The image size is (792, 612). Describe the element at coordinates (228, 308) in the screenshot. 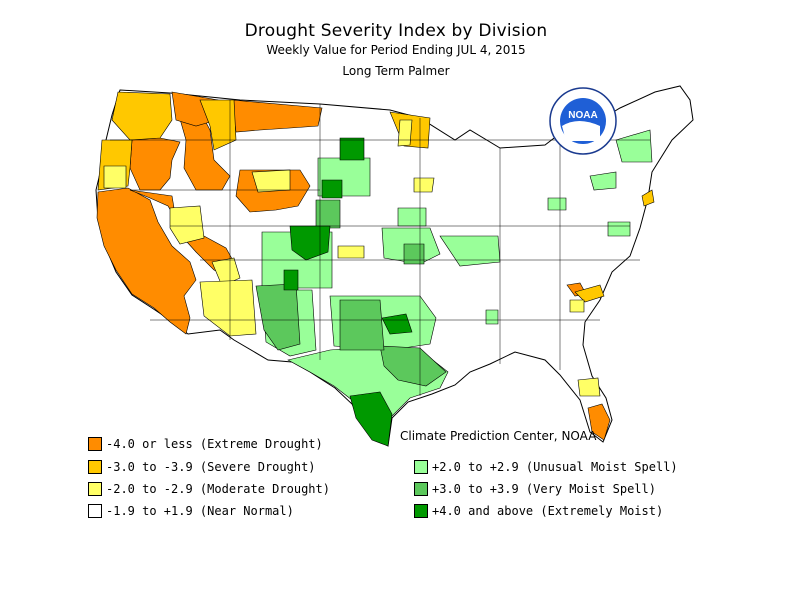

I see `arizona-moderate` at that location.